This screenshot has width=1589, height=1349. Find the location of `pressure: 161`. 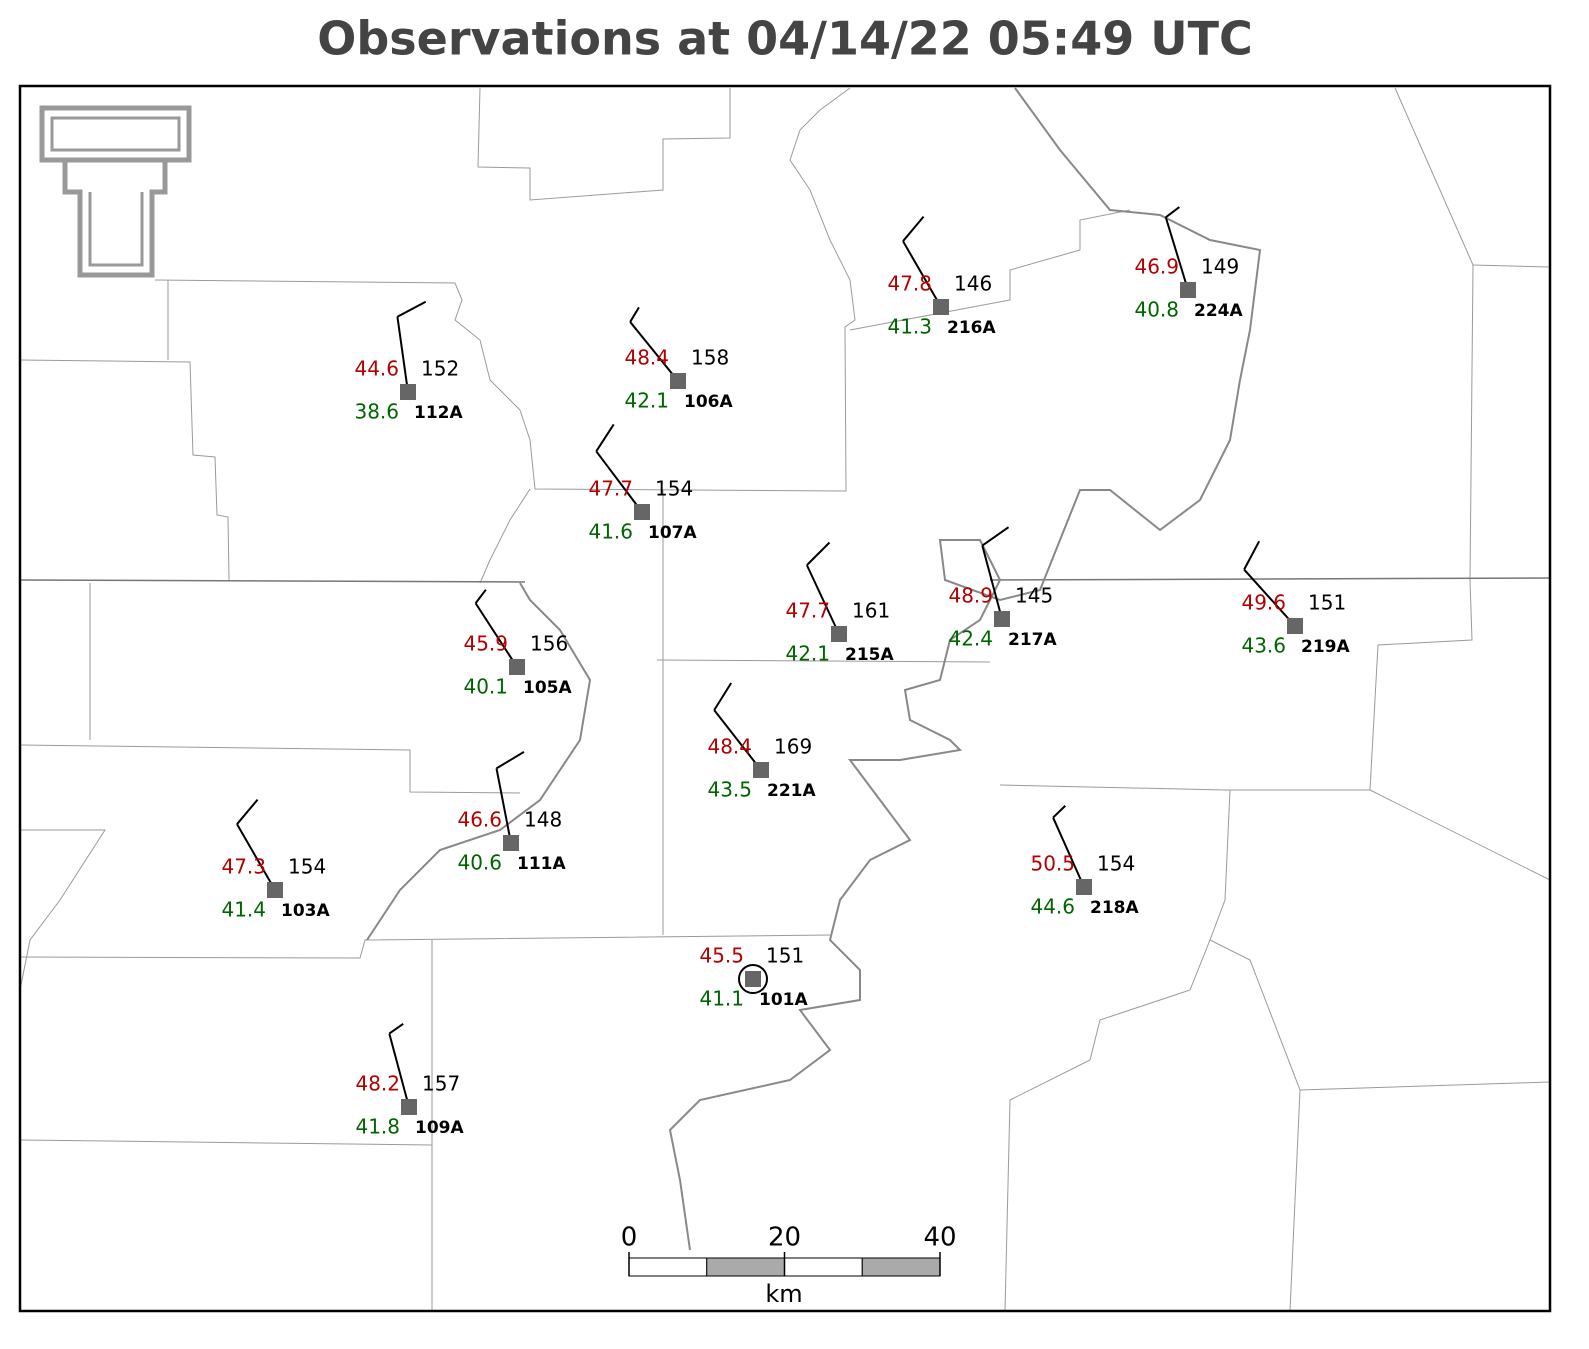

pressure: 161 is located at coordinates (871, 611).